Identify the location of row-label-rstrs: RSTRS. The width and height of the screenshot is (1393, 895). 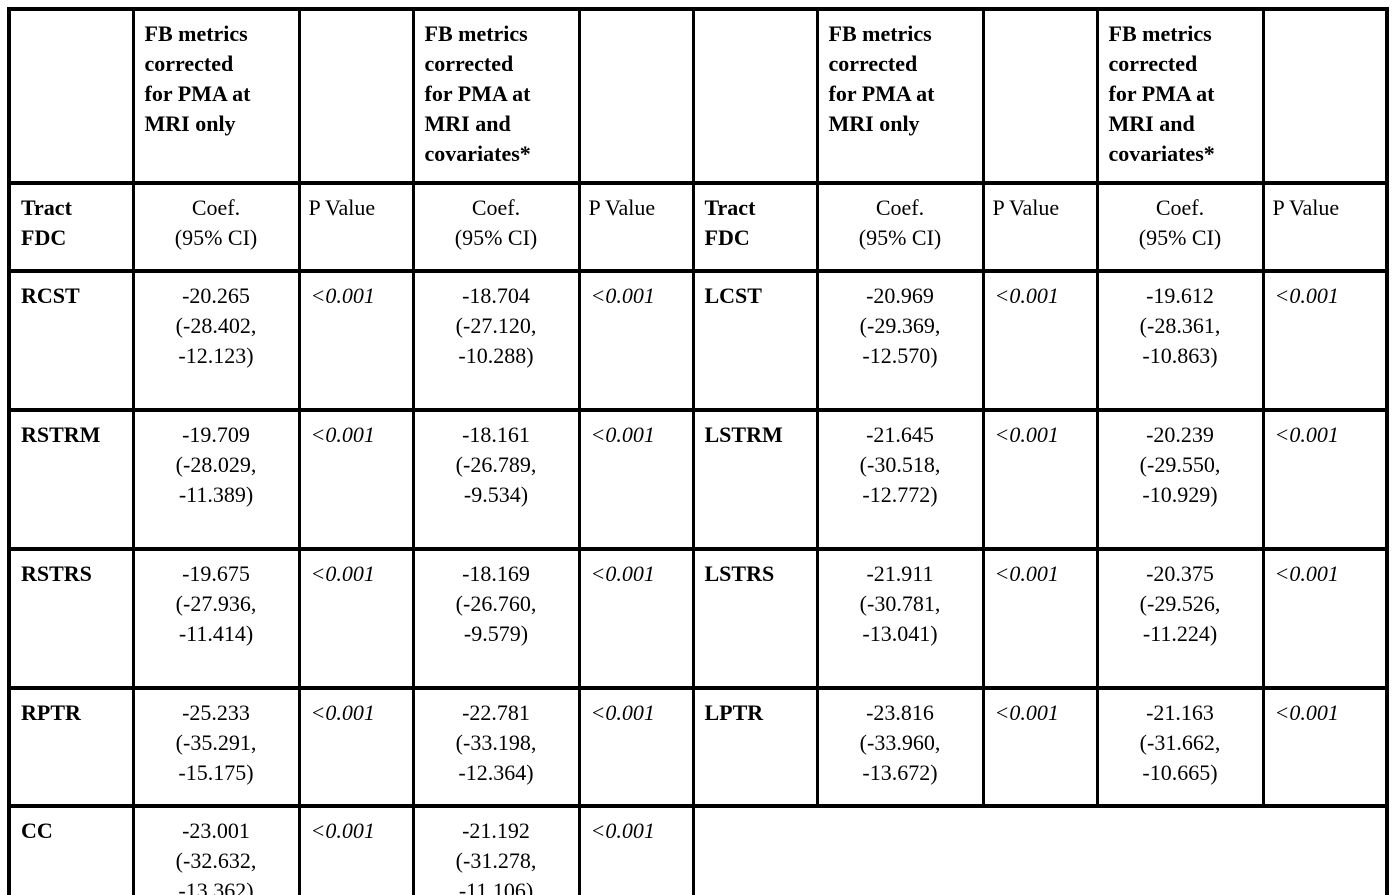
(71, 618).